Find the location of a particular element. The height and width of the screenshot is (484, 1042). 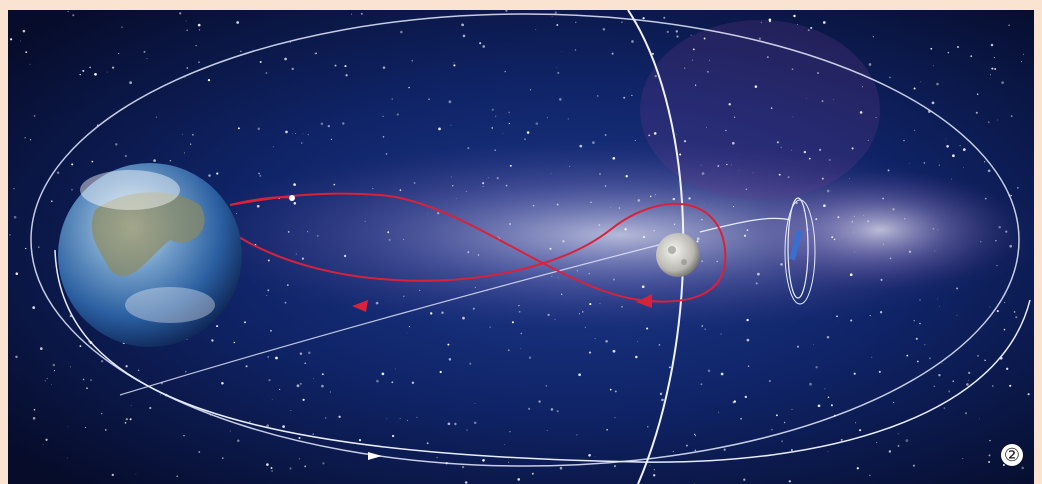

waypoint is located at coordinates (292, 198).